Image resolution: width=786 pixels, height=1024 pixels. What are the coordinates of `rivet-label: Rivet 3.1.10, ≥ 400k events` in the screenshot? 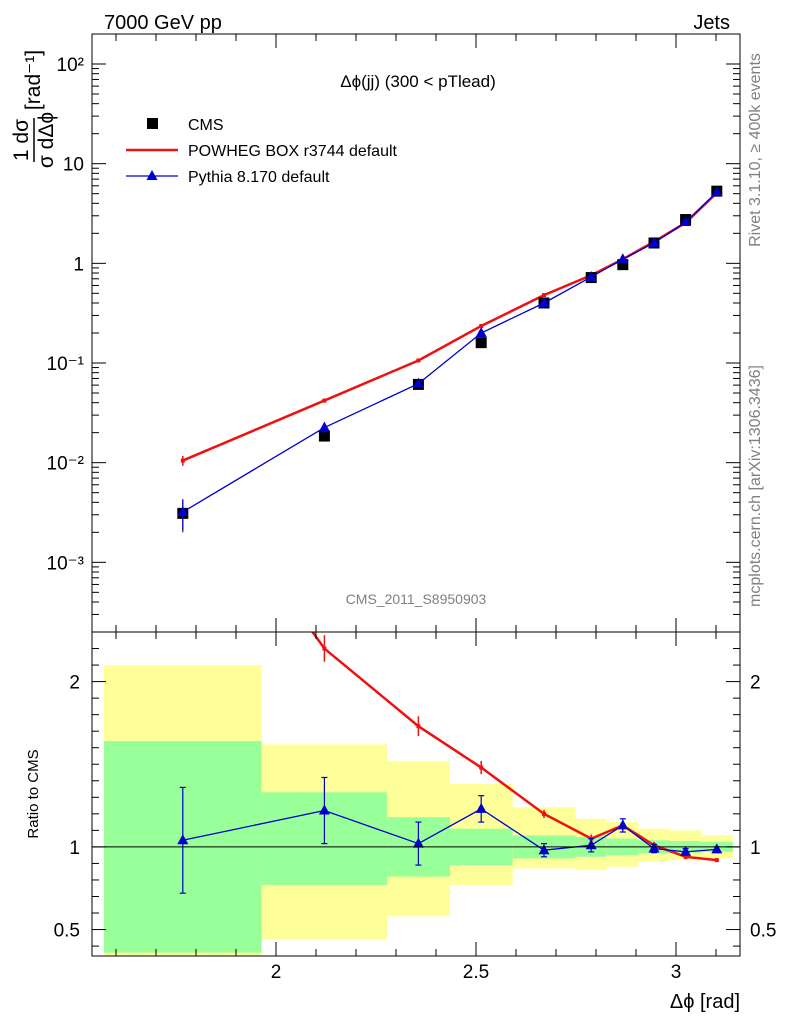 It's located at (755, 150).